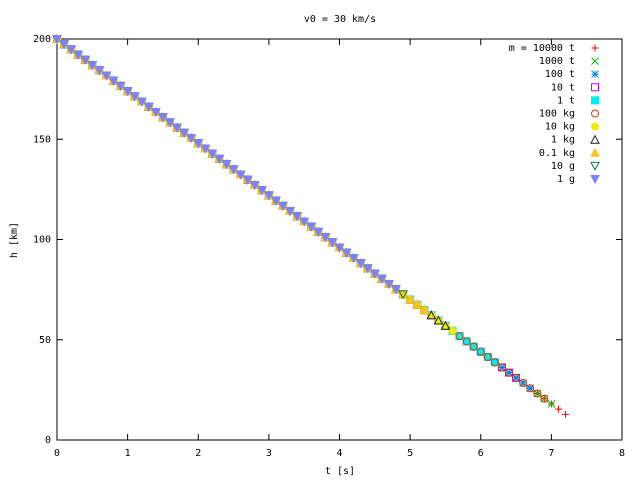  I want to click on x-tick-label: 7, so click(551, 453).